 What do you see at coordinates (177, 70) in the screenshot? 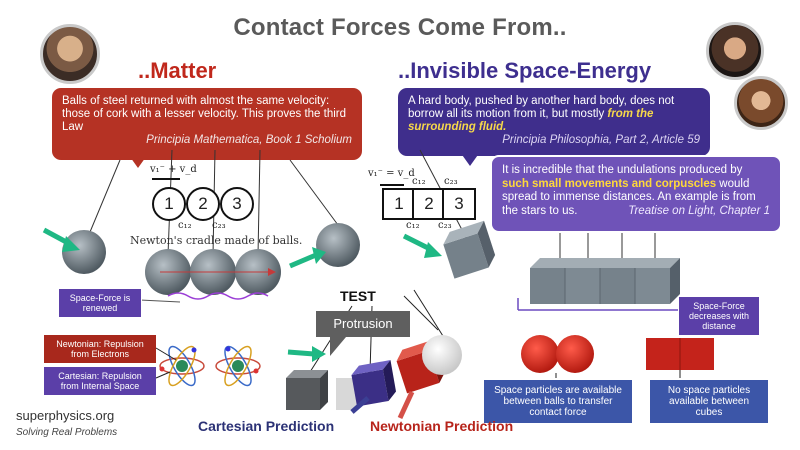
I see `matter-heading: ..Matter` at bounding box center [177, 70].